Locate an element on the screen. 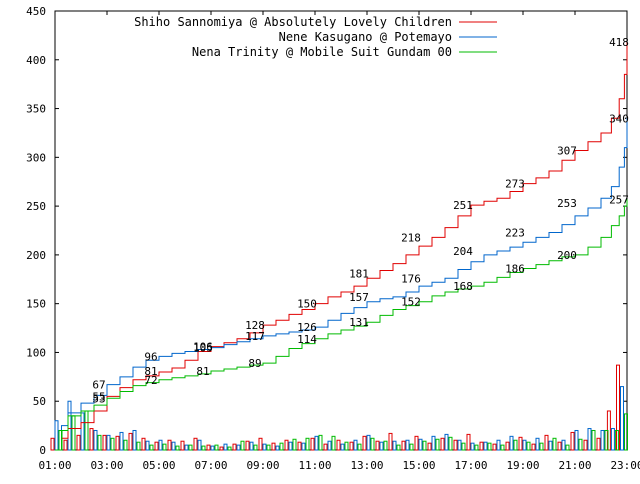 The image size is (640, 484). y-tick-label: 100 is located at coordinates (36, 352).